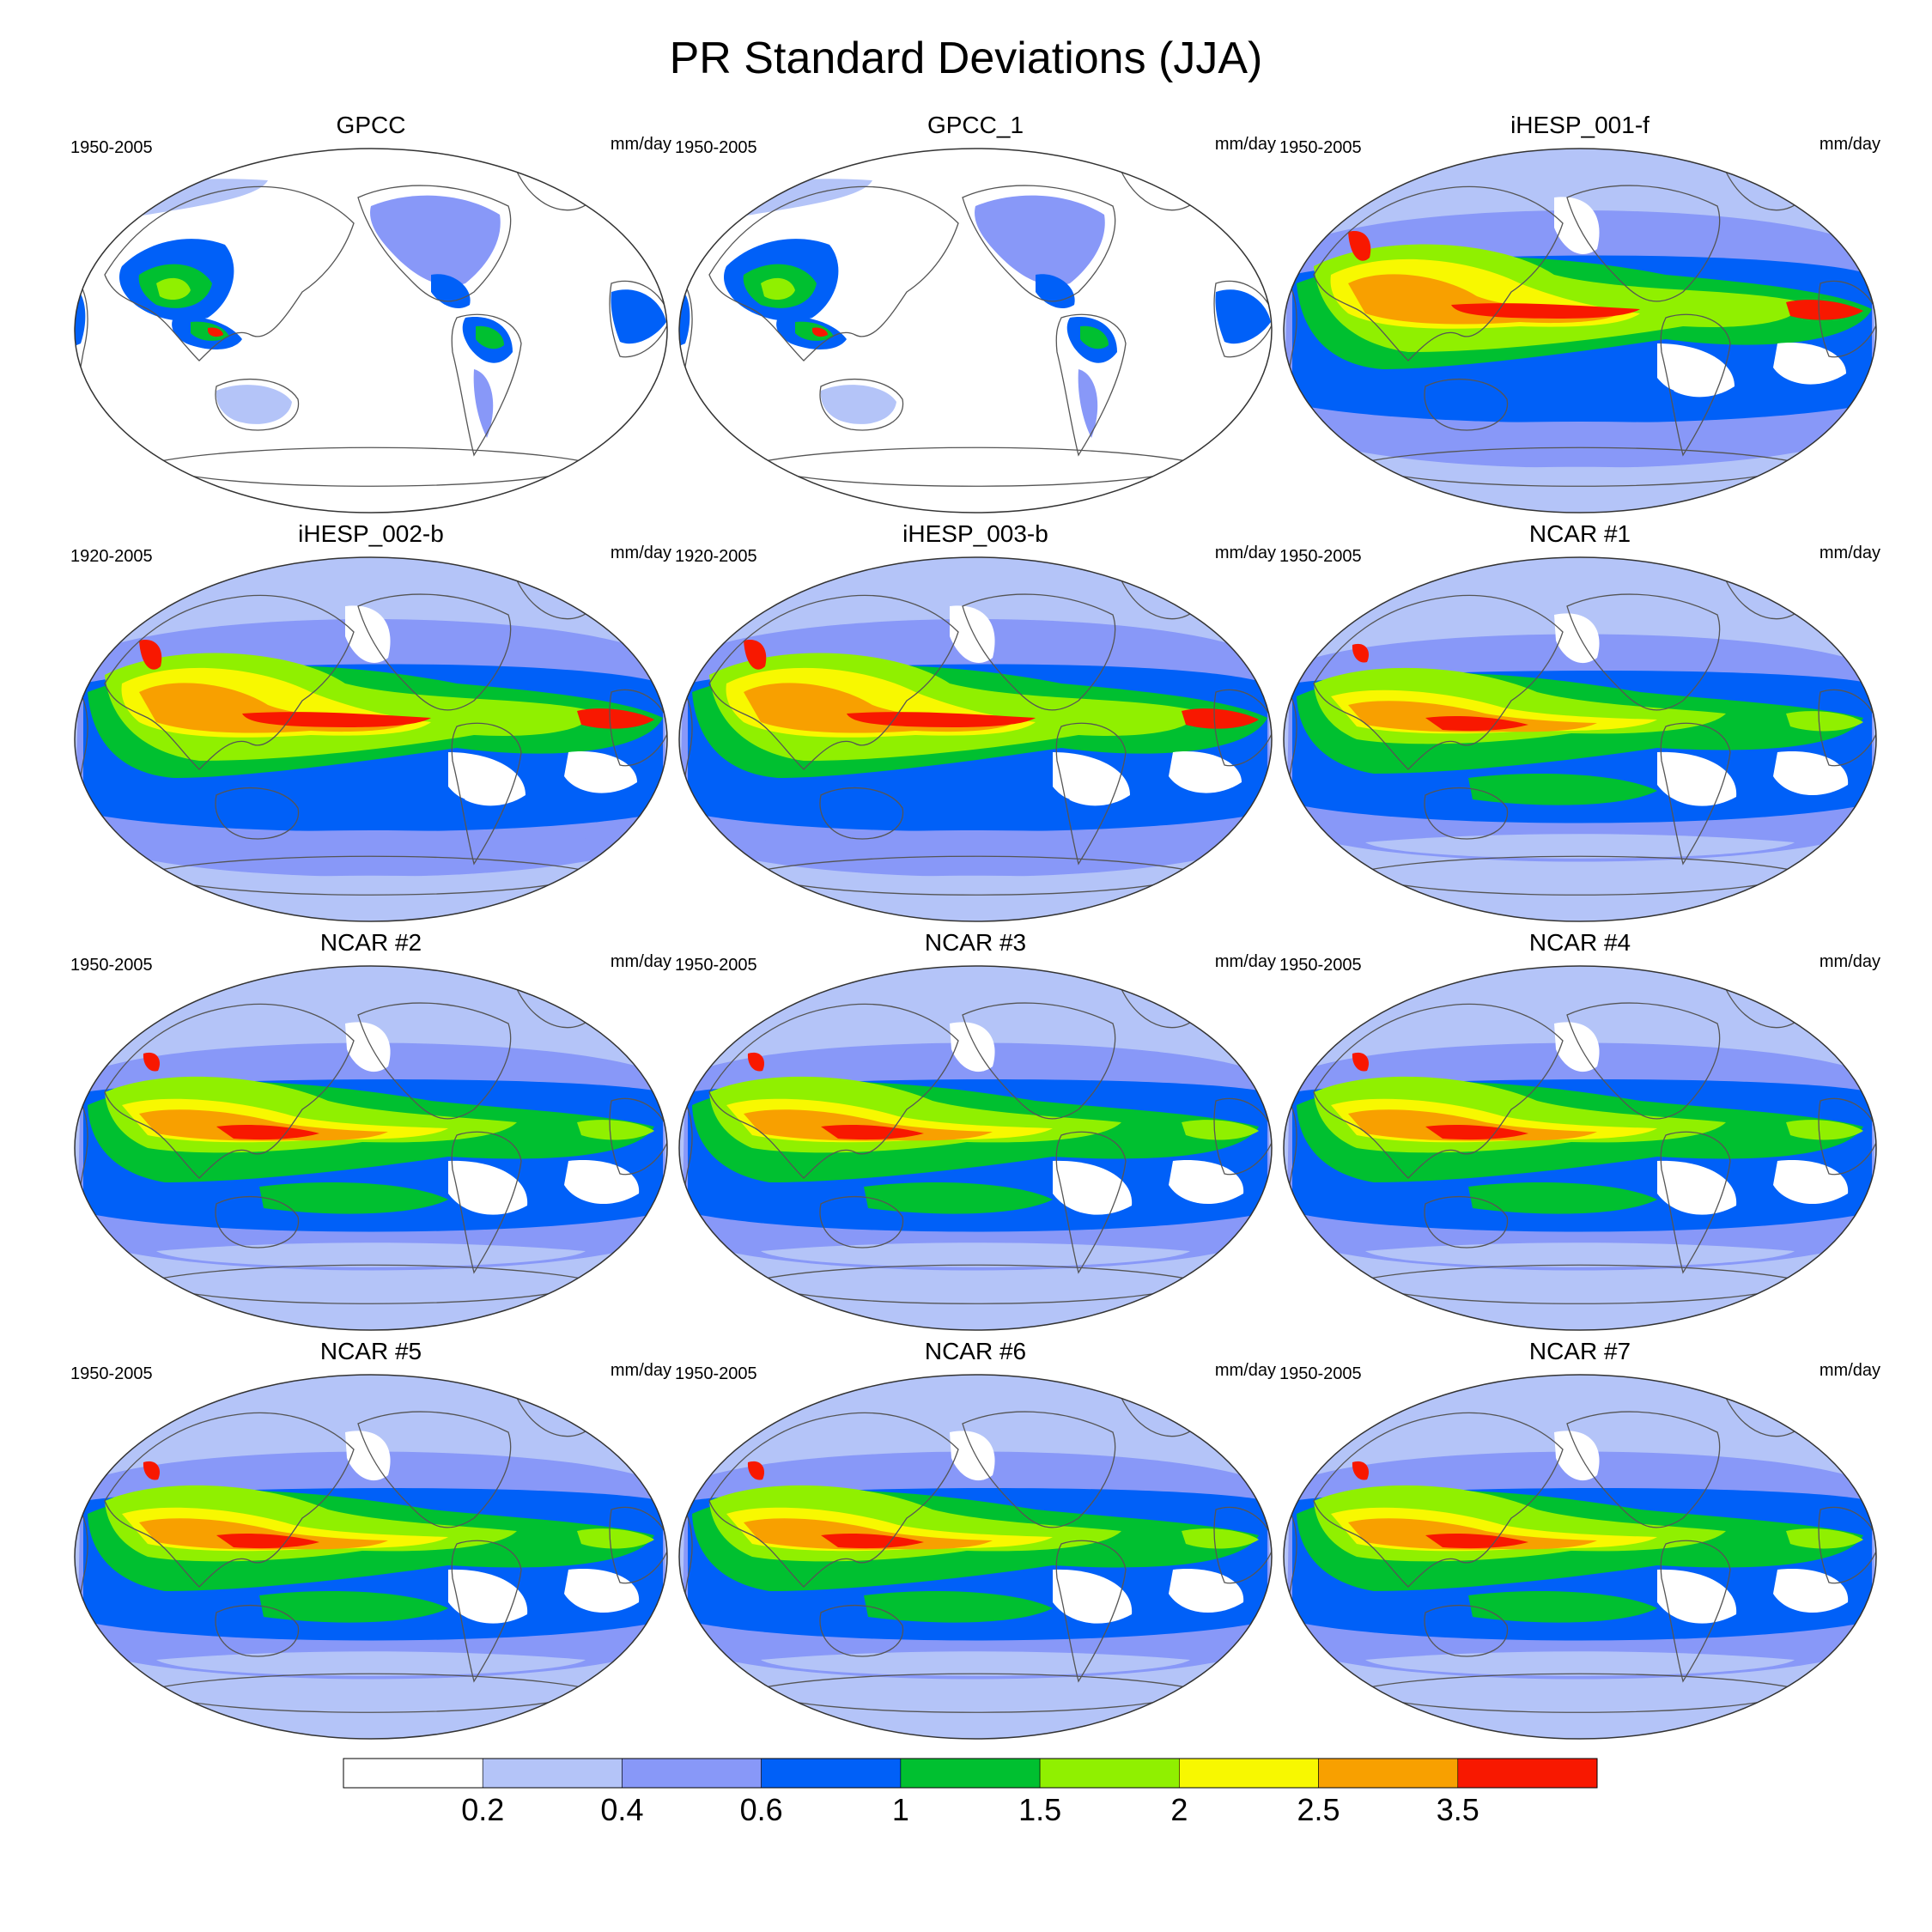 The height and width of the screenshot is (1932, 1932). I want to click on panel-title: NCAR #7, so click(1579, 1351).